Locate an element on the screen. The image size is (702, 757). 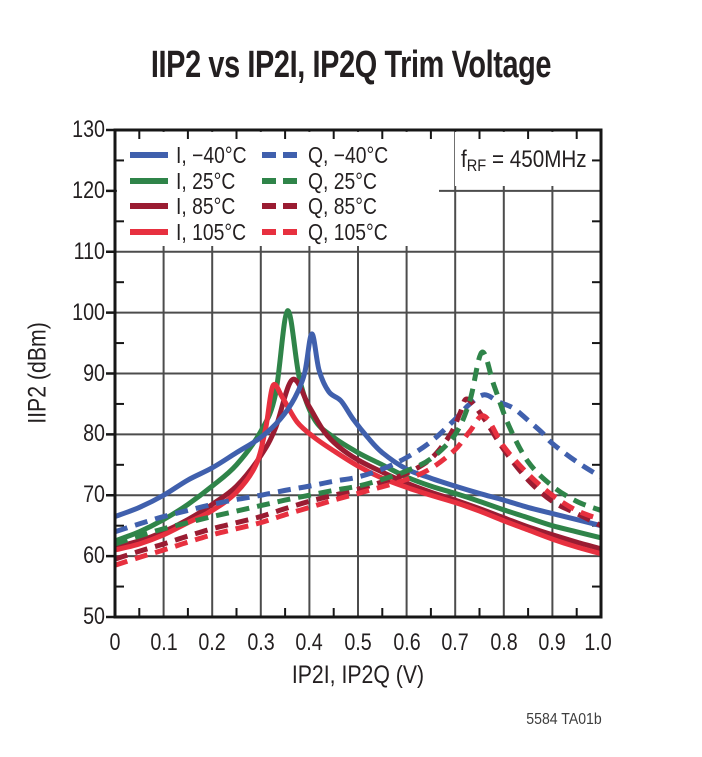
legend-swatch-Q-105C is located at coordinates (281, 232).